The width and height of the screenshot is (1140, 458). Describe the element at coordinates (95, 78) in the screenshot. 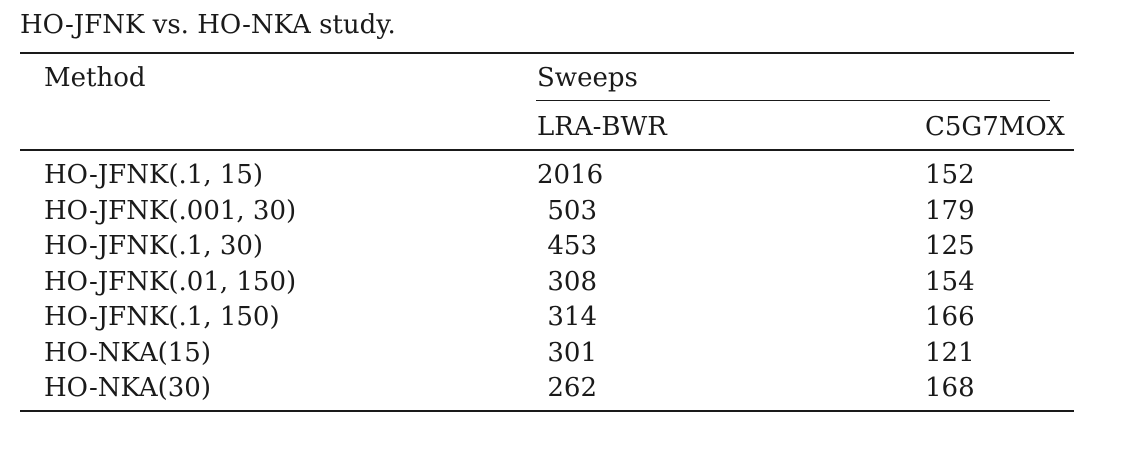

I see `header-method: Method` at that location.